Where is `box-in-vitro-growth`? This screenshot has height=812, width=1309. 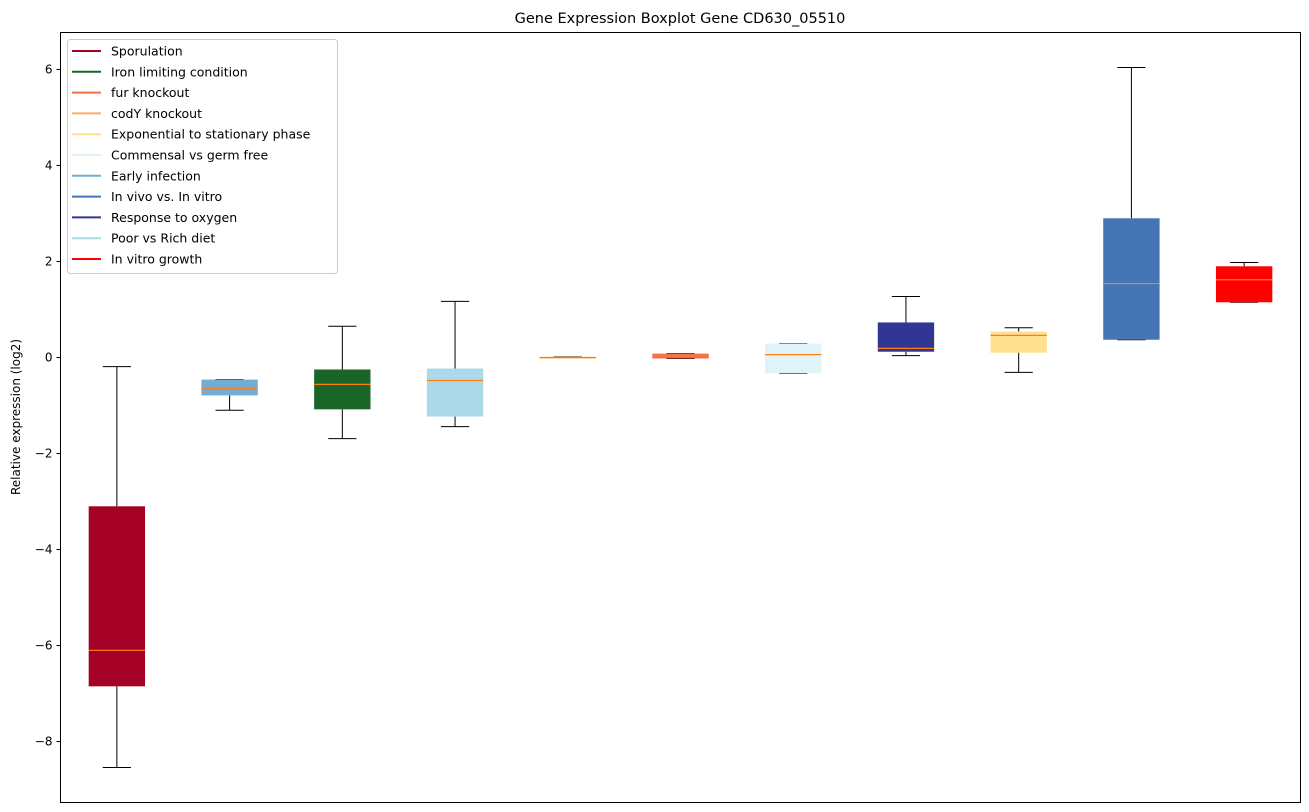 box-in-vitro-growth is located at coordinates (1244, 282).